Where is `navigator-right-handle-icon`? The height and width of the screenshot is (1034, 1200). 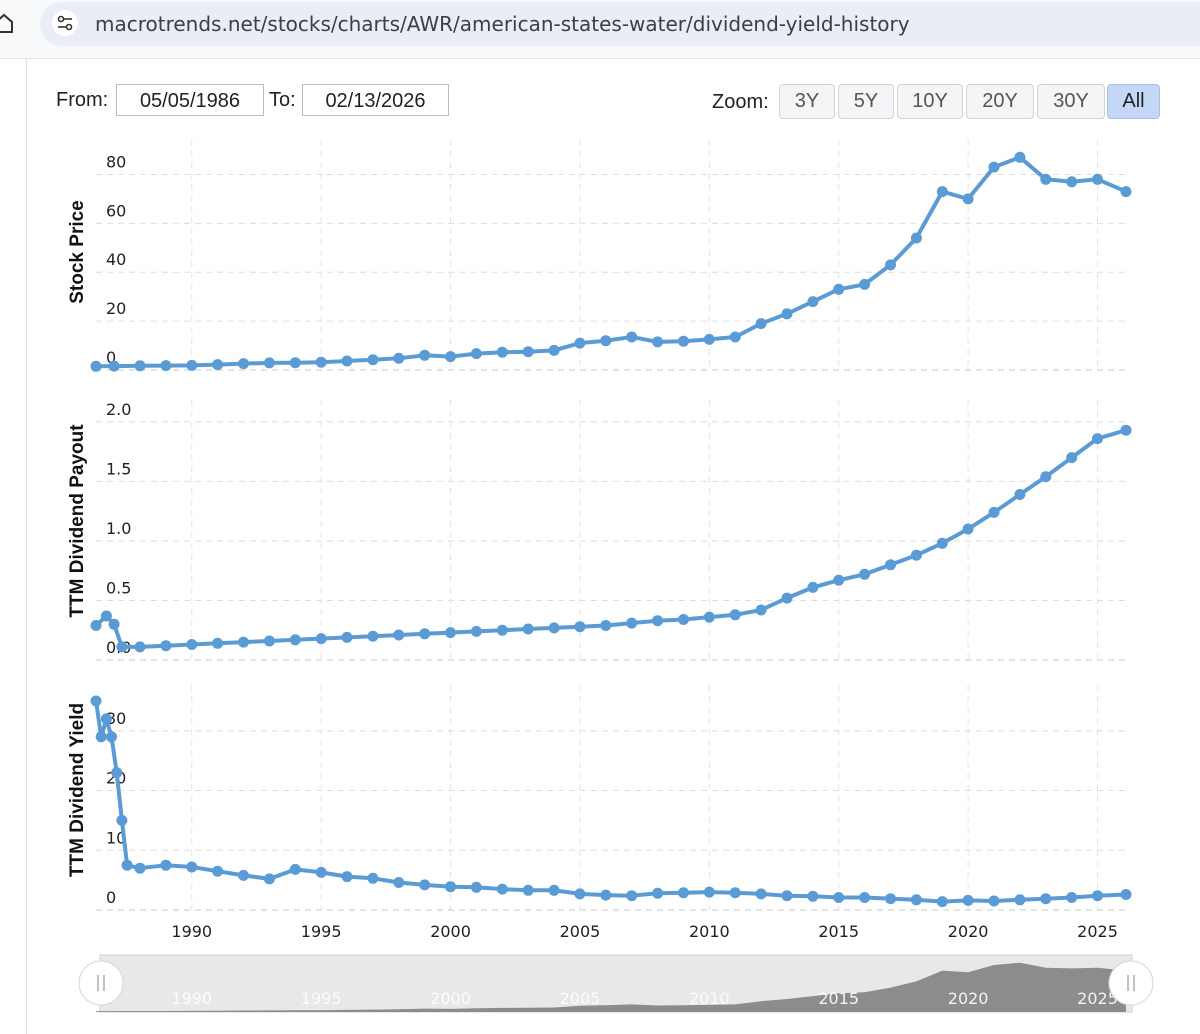 navigator-right-handle-icon is located at coordinates (1131, 983).